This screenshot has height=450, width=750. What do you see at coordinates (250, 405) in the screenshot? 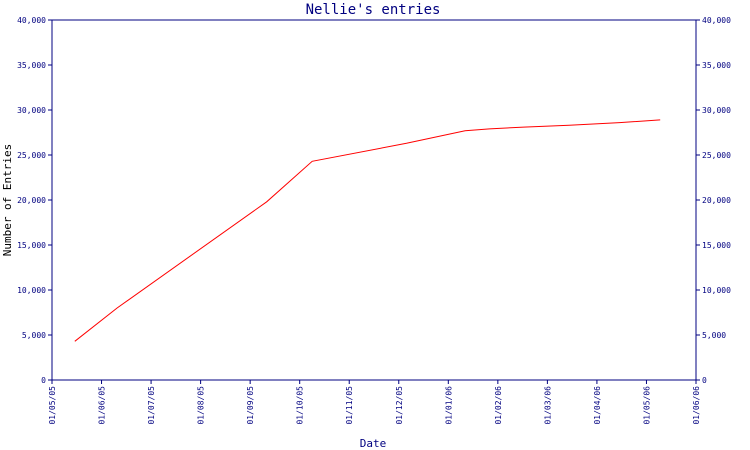
I see `x-tick-label: 01/09/05` at bounding box center [250, 405].